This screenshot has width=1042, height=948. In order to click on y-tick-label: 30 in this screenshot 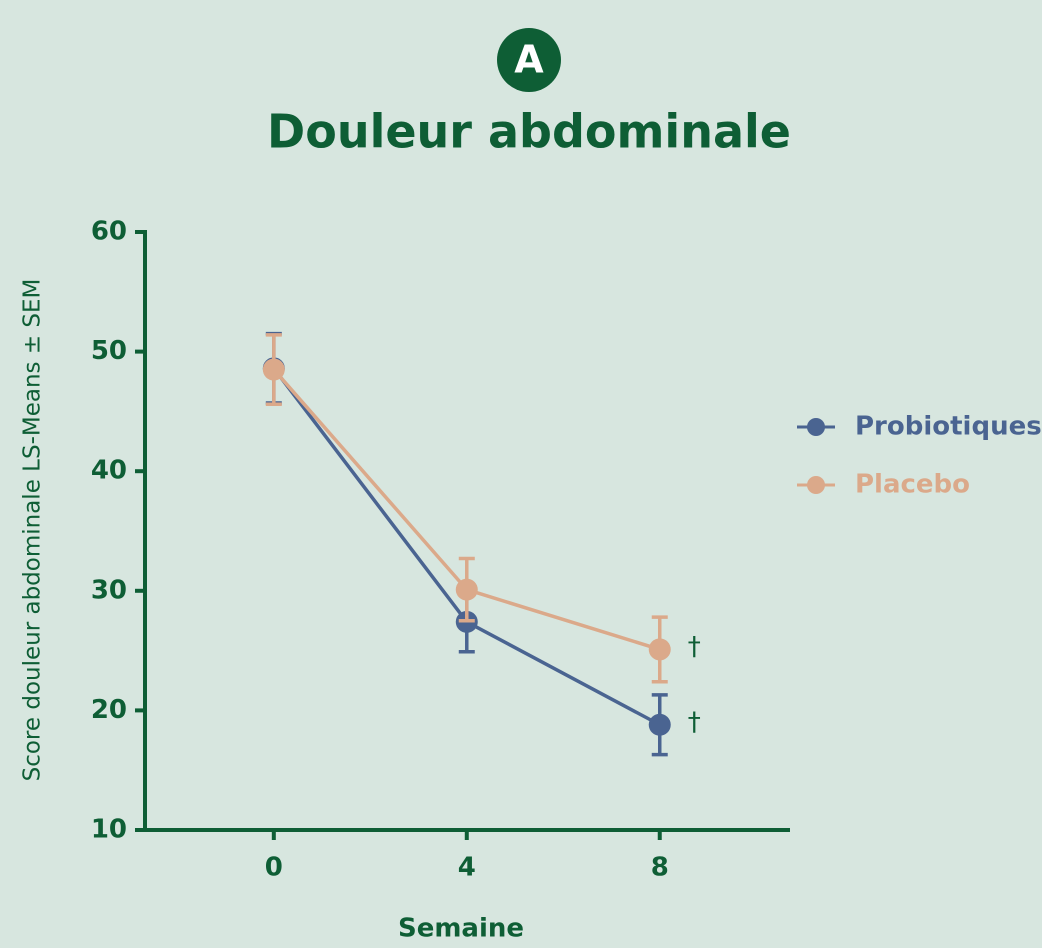, I will do `click(109, 590)`.